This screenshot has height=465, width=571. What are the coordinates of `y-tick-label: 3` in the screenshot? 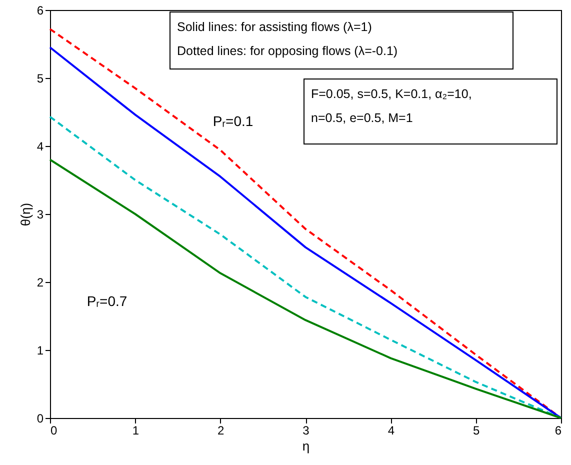 It's located at (40, 215).